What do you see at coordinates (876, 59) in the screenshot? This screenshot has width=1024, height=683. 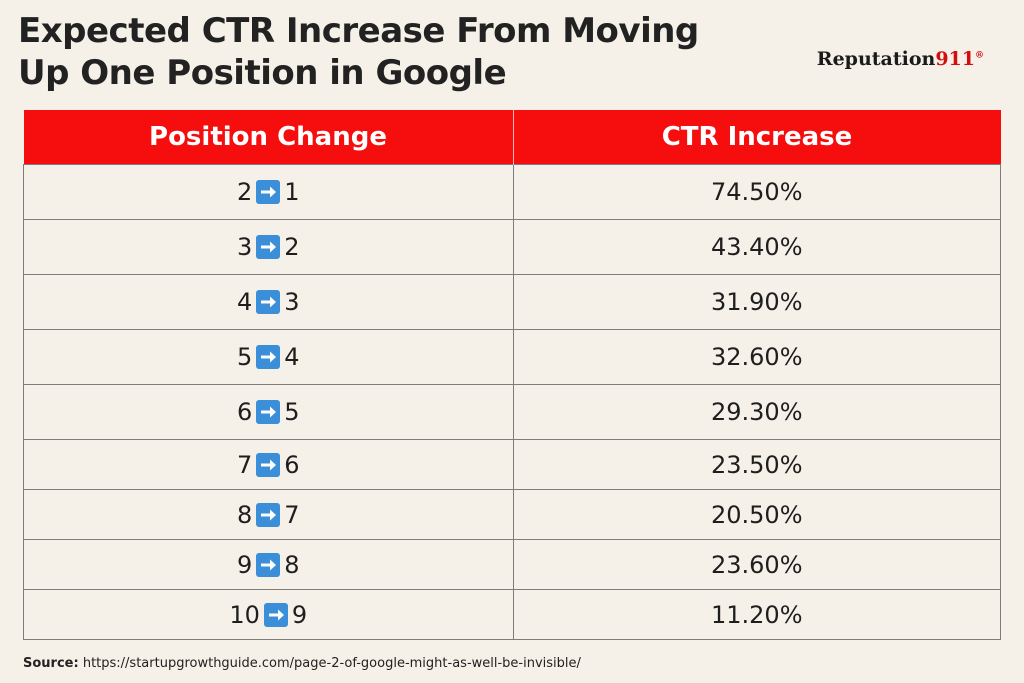 I see `brand-name: Reputation` at bounding box center [876, 59].